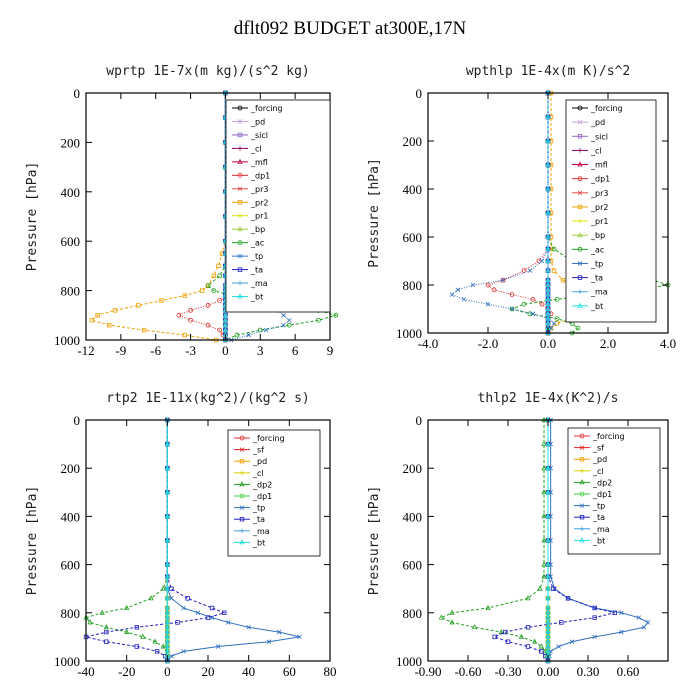  I want to click on x-tick-label: 4.0, so click(668, 343).